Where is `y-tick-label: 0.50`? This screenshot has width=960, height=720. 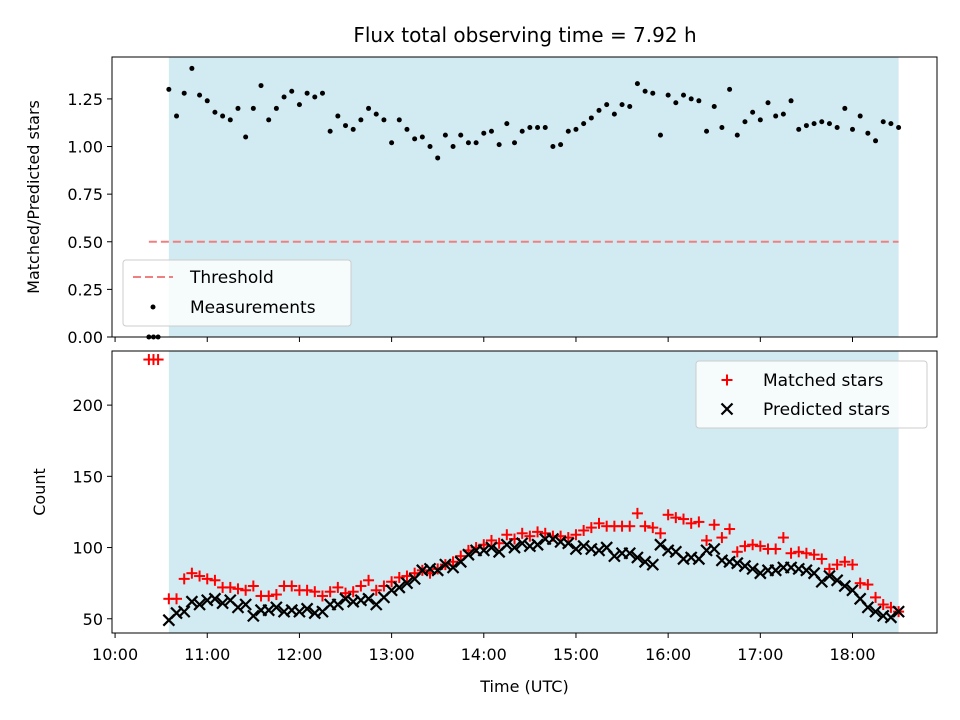 y-tick-label: 0.50 is located at coordinates (85, 242).